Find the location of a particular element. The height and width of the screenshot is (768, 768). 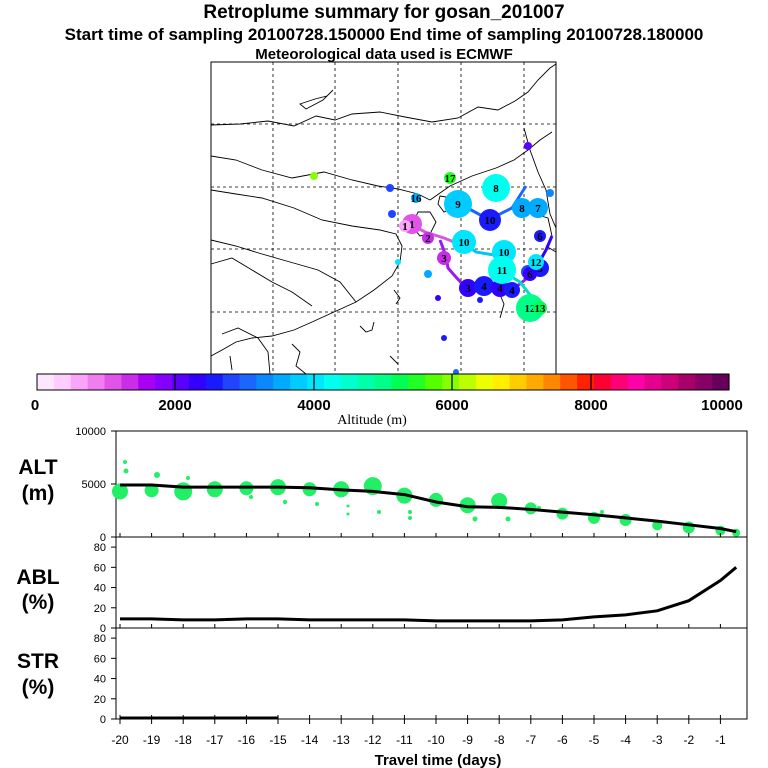

abl-y-tick-label: 40 is located at coordinates (100, 589).